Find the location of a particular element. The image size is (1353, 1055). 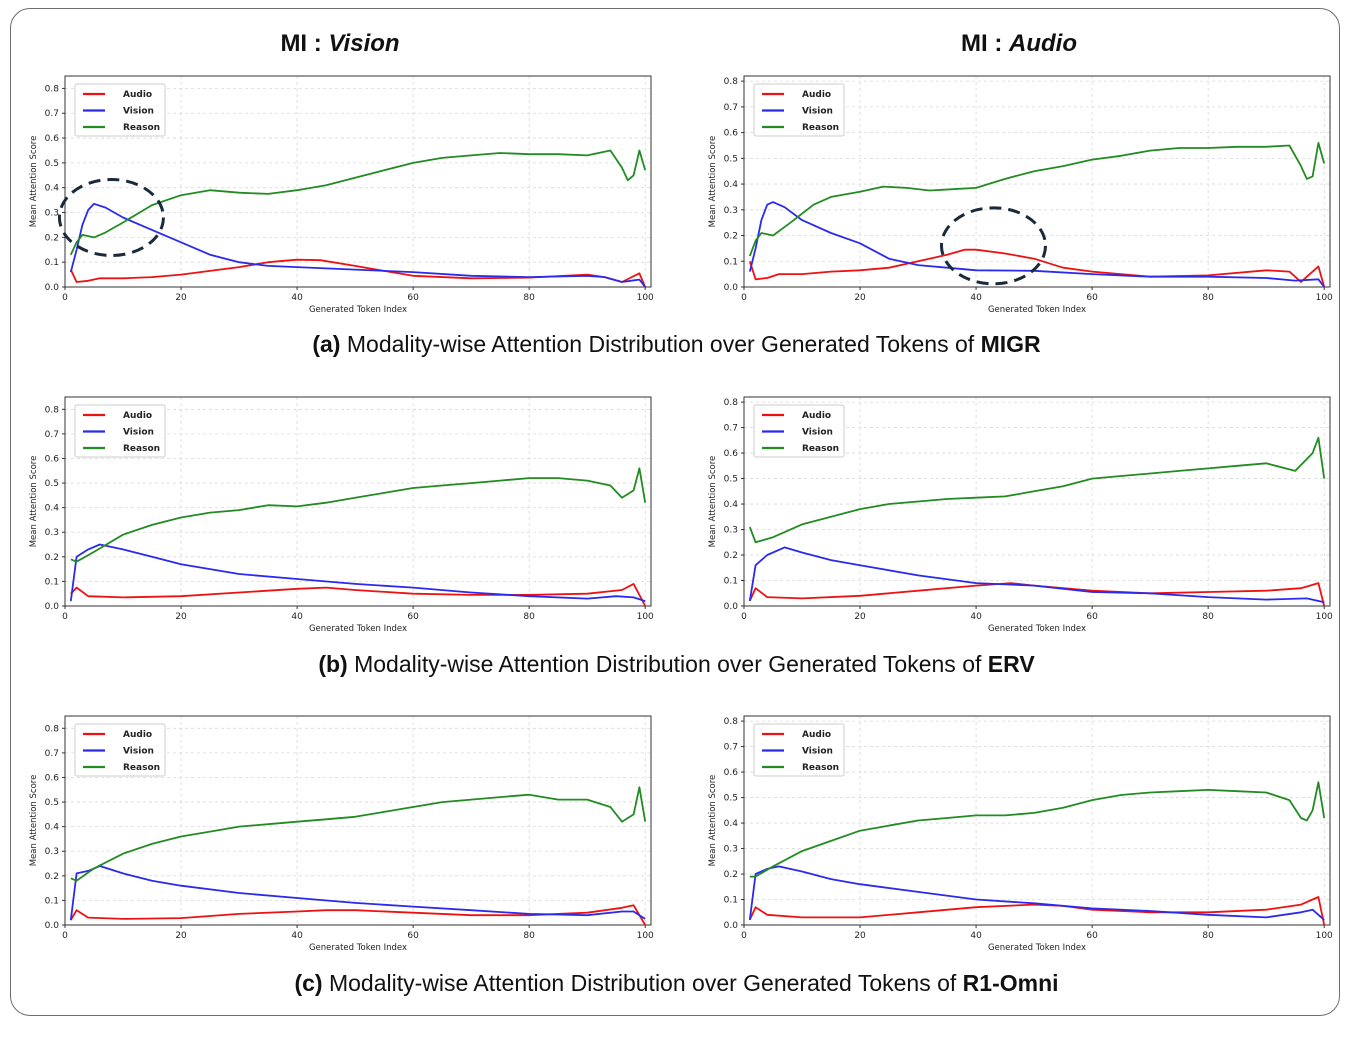

column-title-audio: MI : Audio is located at coordinates (1019, 43).